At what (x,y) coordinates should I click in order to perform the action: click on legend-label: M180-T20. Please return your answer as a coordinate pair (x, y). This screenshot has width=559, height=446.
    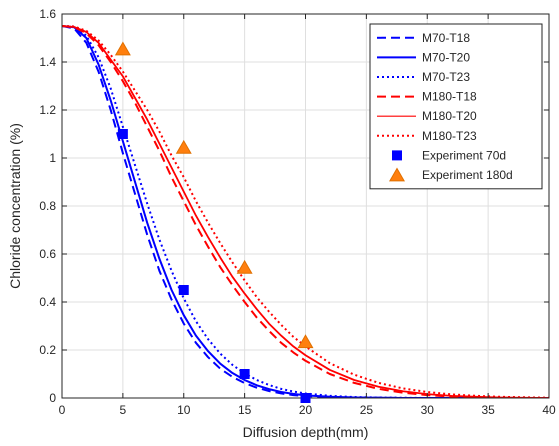
    Looking at the image, I should click on (449, 116).